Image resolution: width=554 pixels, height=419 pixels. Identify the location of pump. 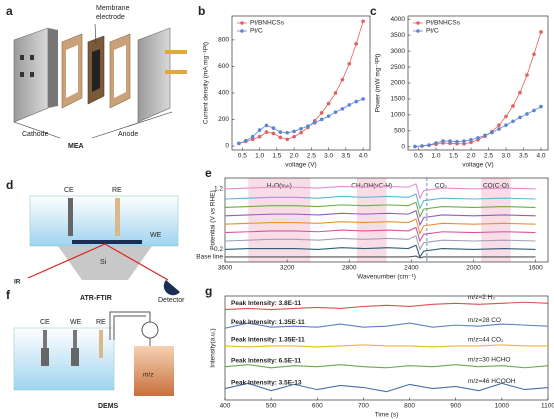
(150, 330).